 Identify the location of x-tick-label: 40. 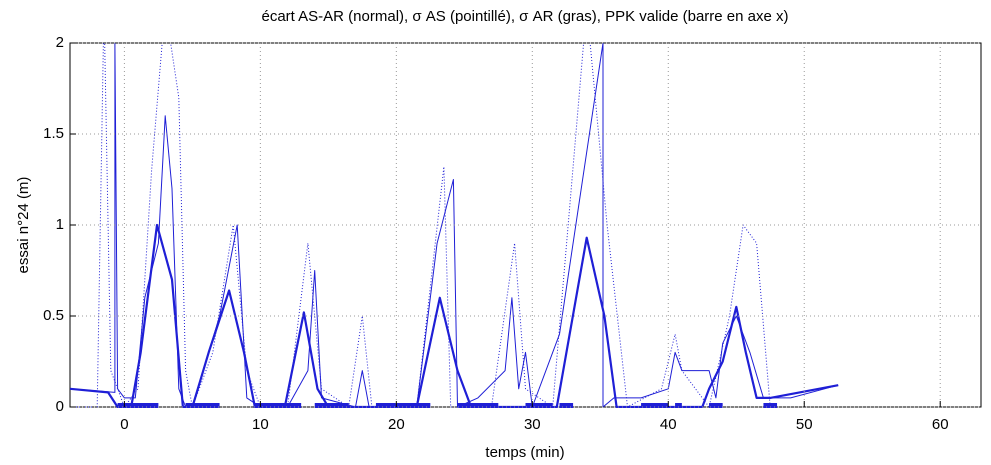
(668, 424).